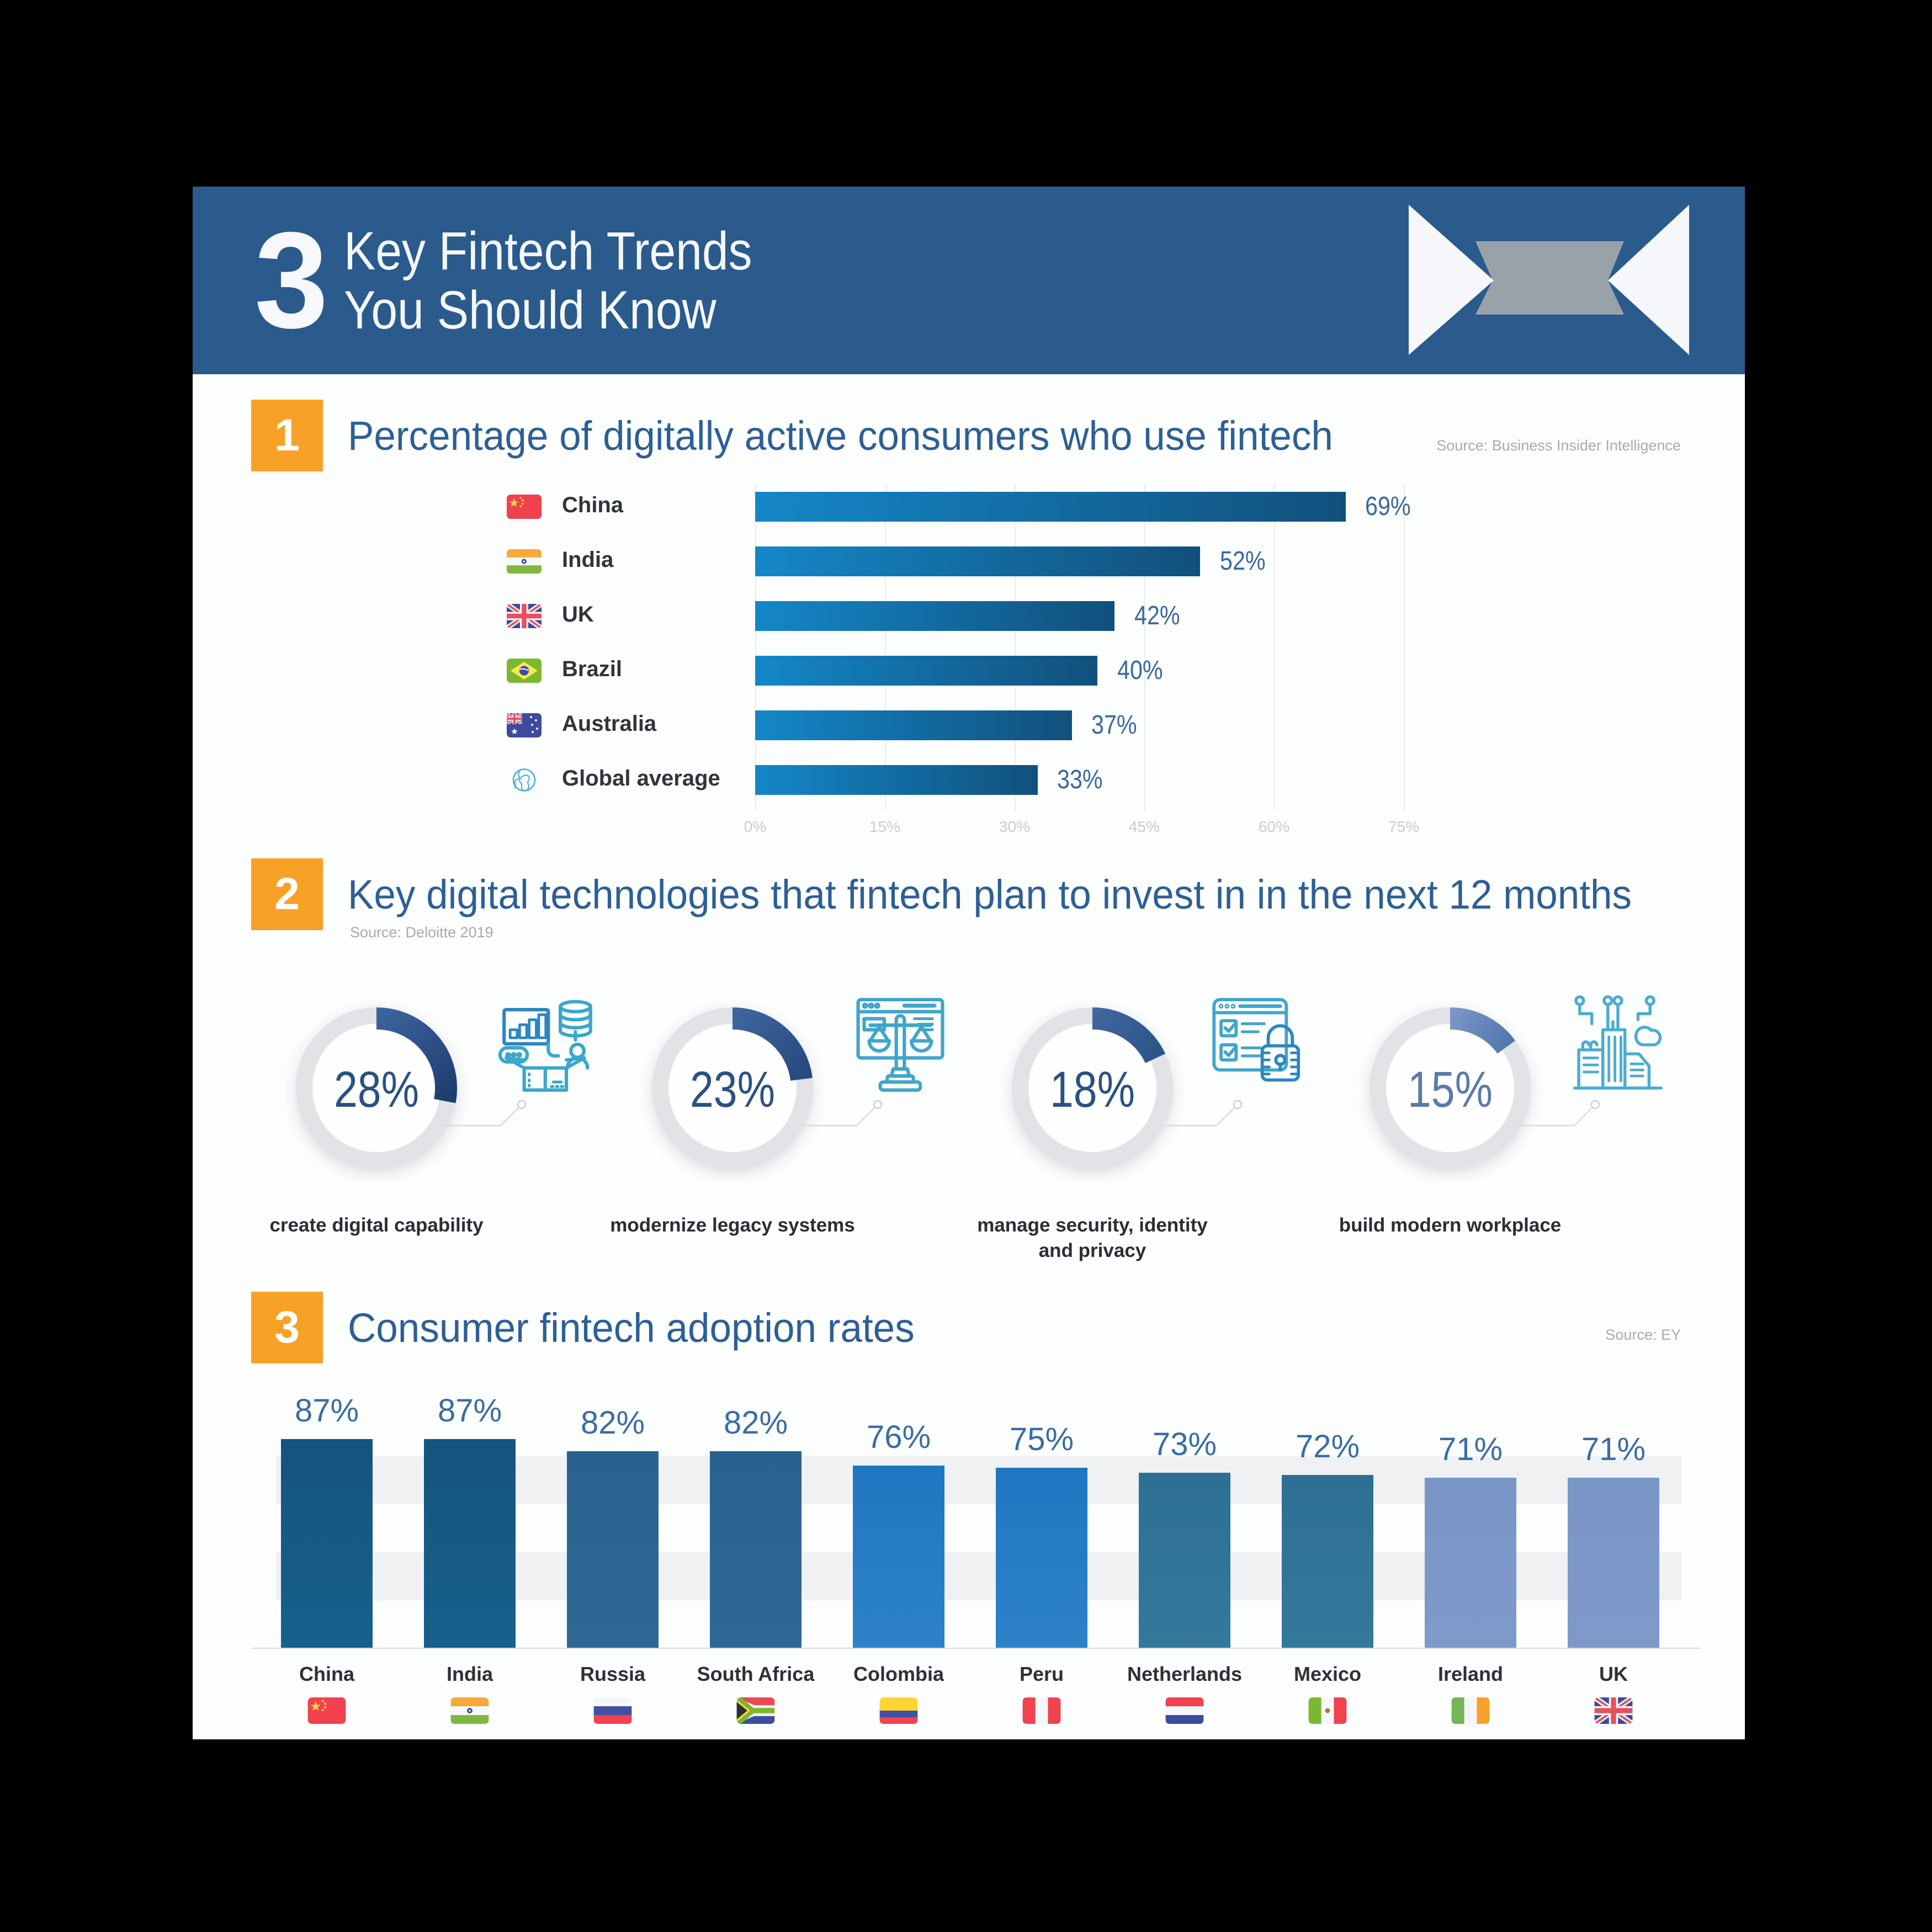  I want to click on svg-text: 23%, so click(733, 1089).